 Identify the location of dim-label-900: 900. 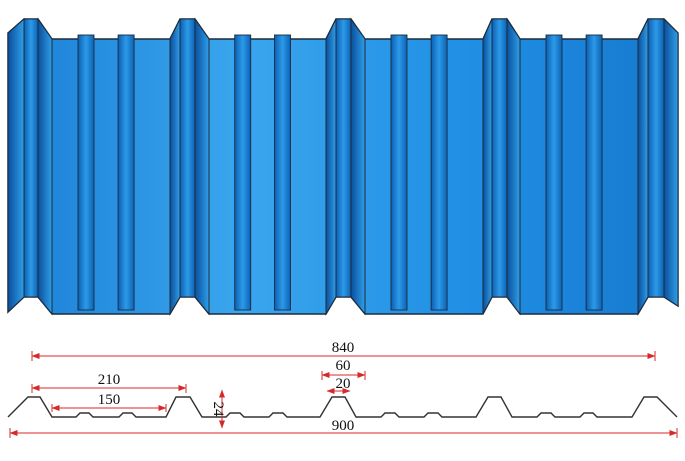
(343, 426).